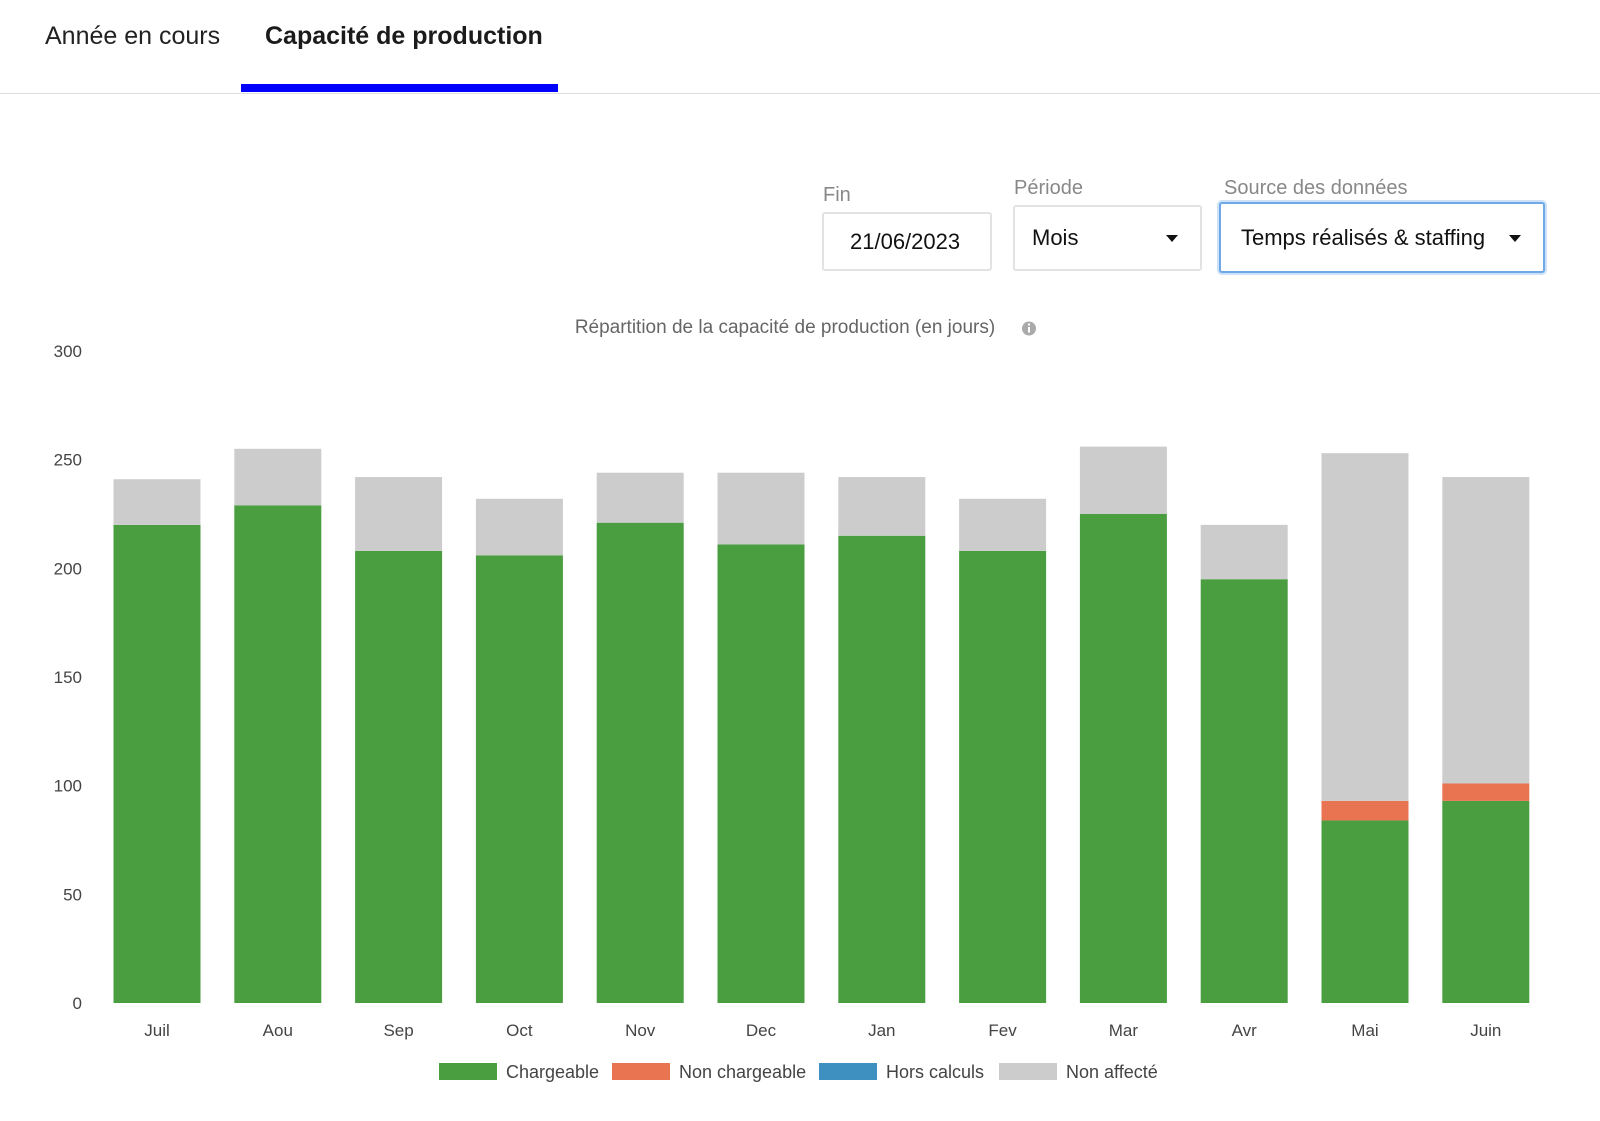 This screenshot has height=1121, width=1600. I want to click on y-tick-label: 50, so click(72, 894).